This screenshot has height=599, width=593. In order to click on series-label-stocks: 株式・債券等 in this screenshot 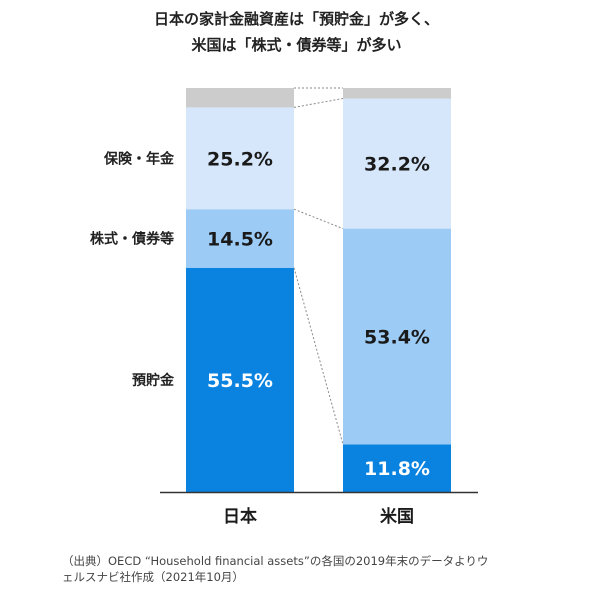, I will do `click(132, 238)`.